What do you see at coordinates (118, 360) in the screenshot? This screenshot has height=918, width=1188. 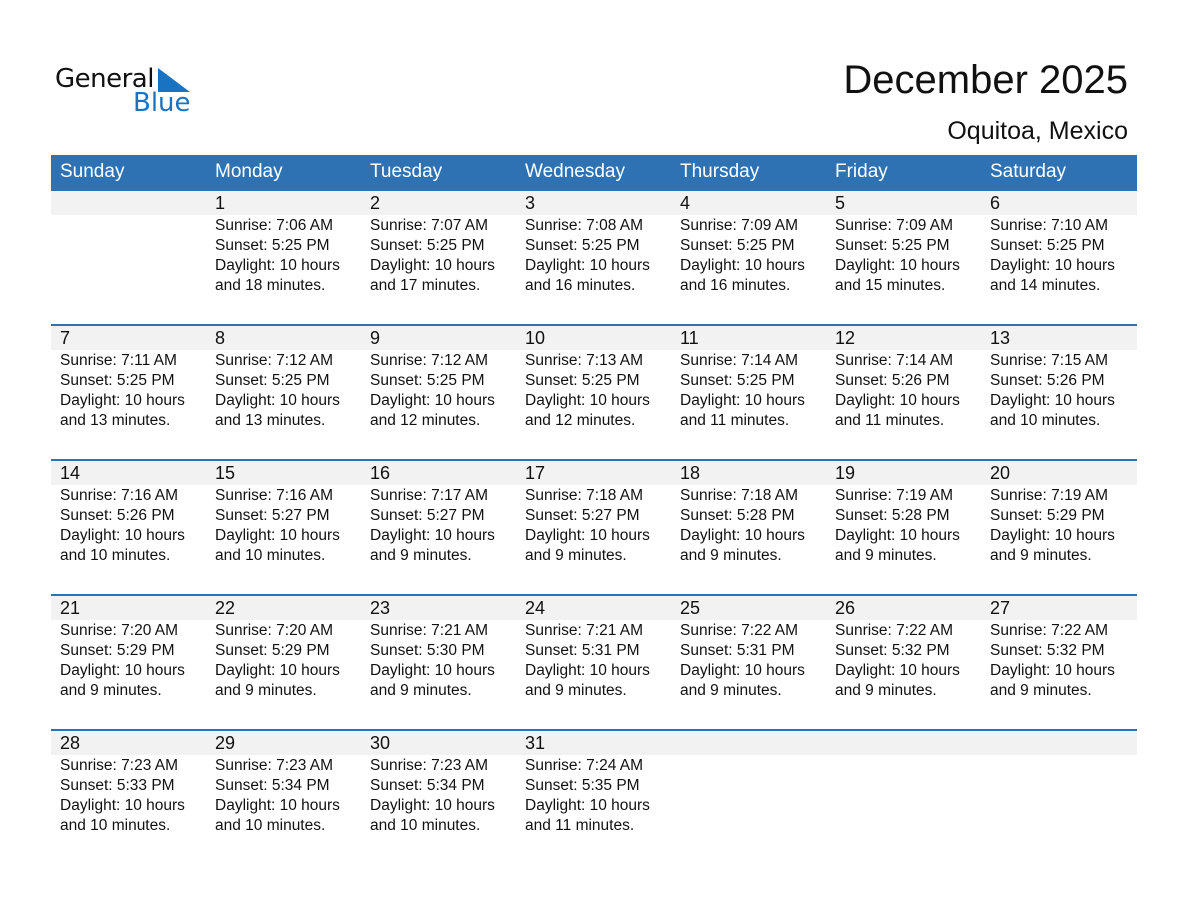 I see `sunrise-text: Sunrise: 7:11 AM` at bounding box center [118, 360].